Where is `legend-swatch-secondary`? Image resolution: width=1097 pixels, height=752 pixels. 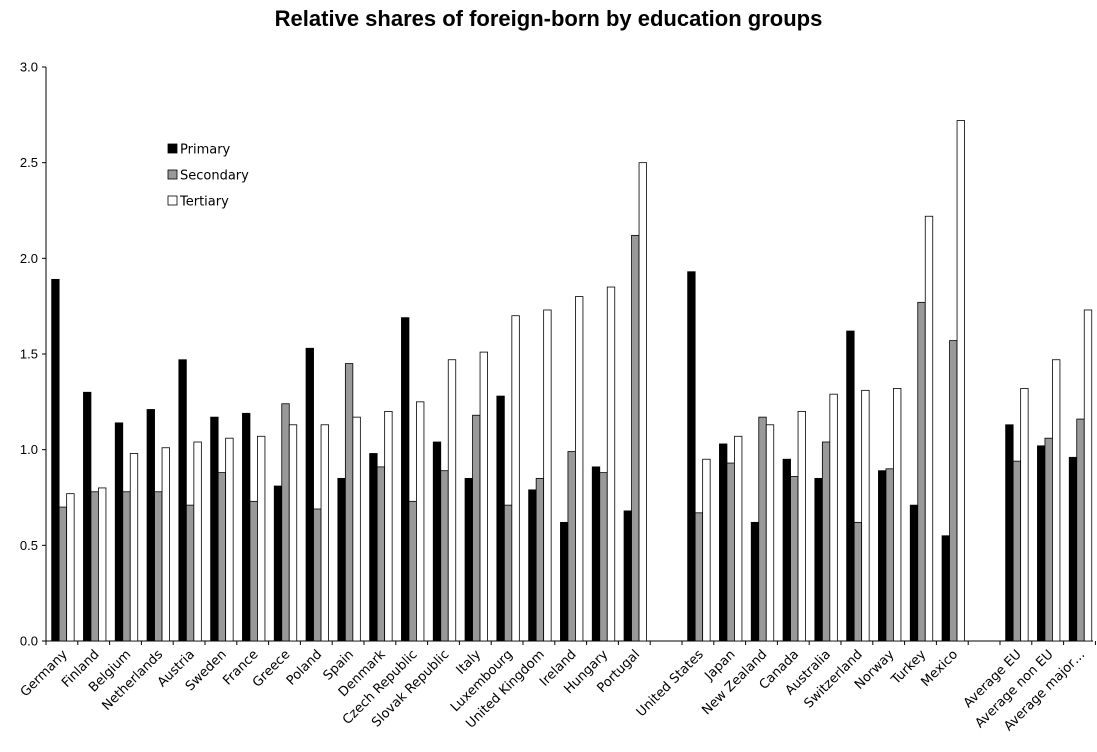
legend-swatch-secondary is located at coordinates (172, 174).